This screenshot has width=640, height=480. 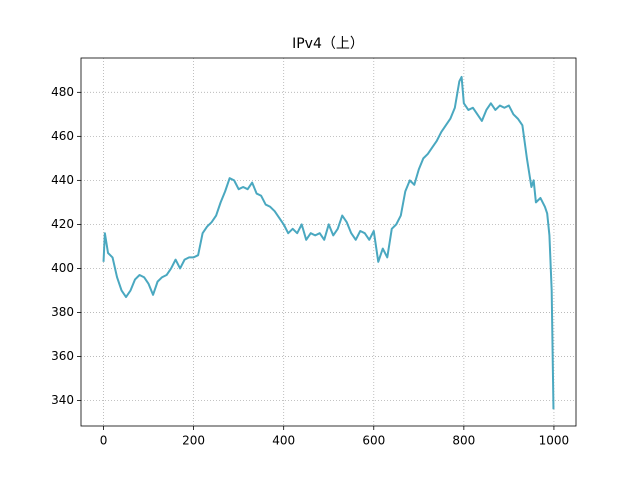 I want to click on y-tick-label: 460, so click(x=62, y=136).